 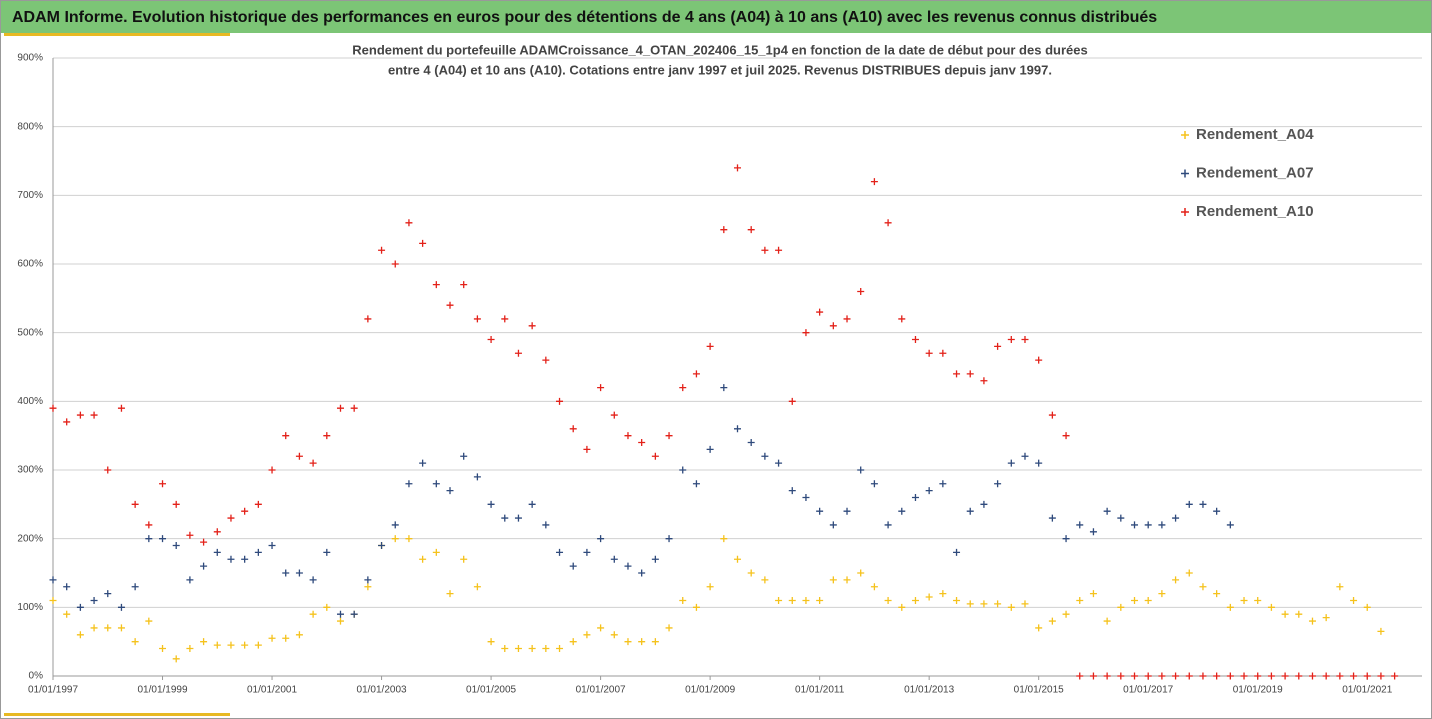 I want to click on legend-label: Rendement_A07, so click(x=1255, y=172).